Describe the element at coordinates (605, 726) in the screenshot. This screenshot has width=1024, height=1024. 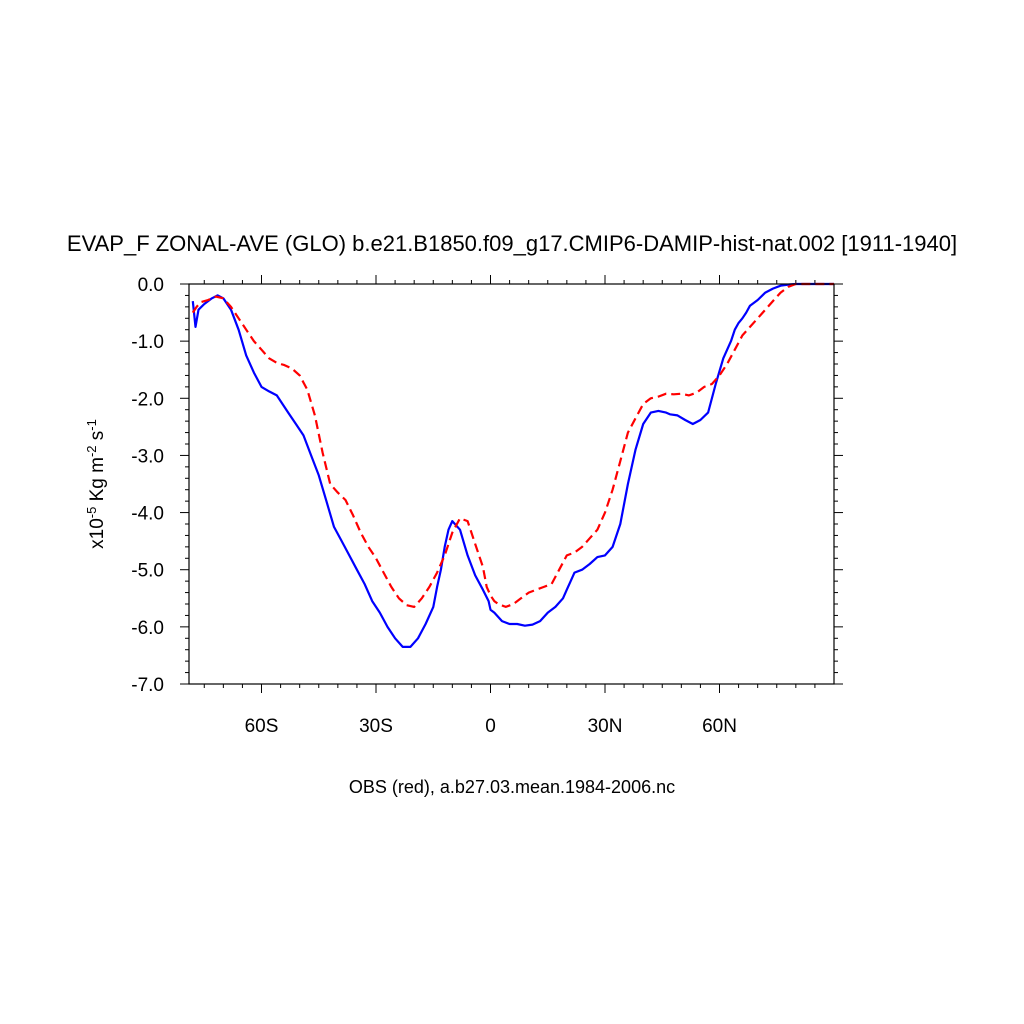
I see `x-tick-label: 30N` at that location.